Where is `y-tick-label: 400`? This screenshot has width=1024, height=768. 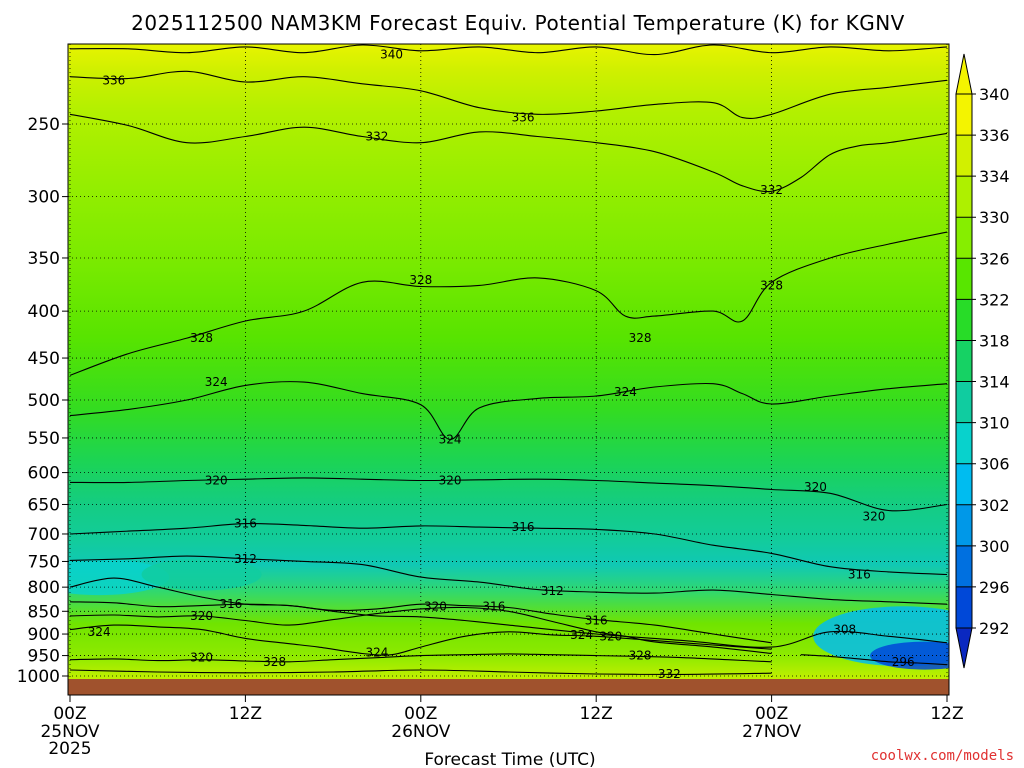 y-tick-label: 400 is located at coordinates (44, 312).